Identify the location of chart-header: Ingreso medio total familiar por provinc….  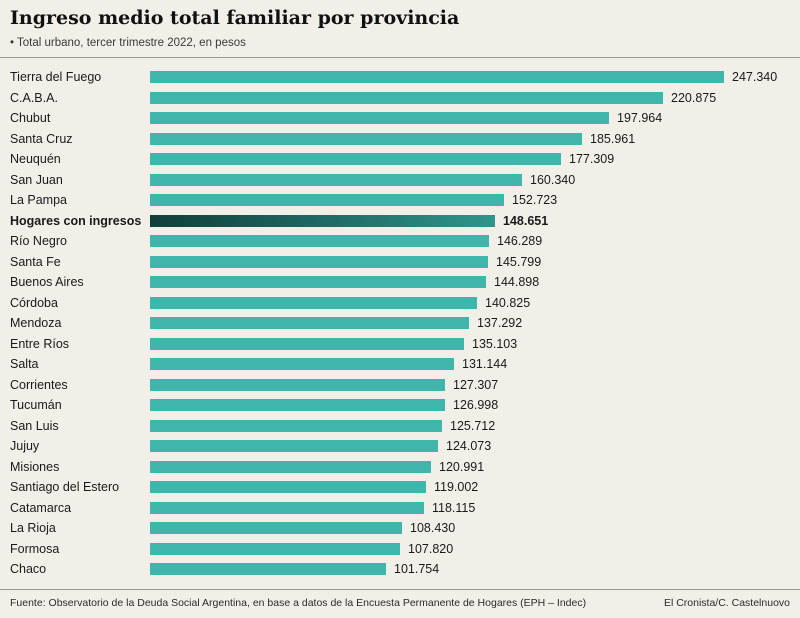
(400, 24).